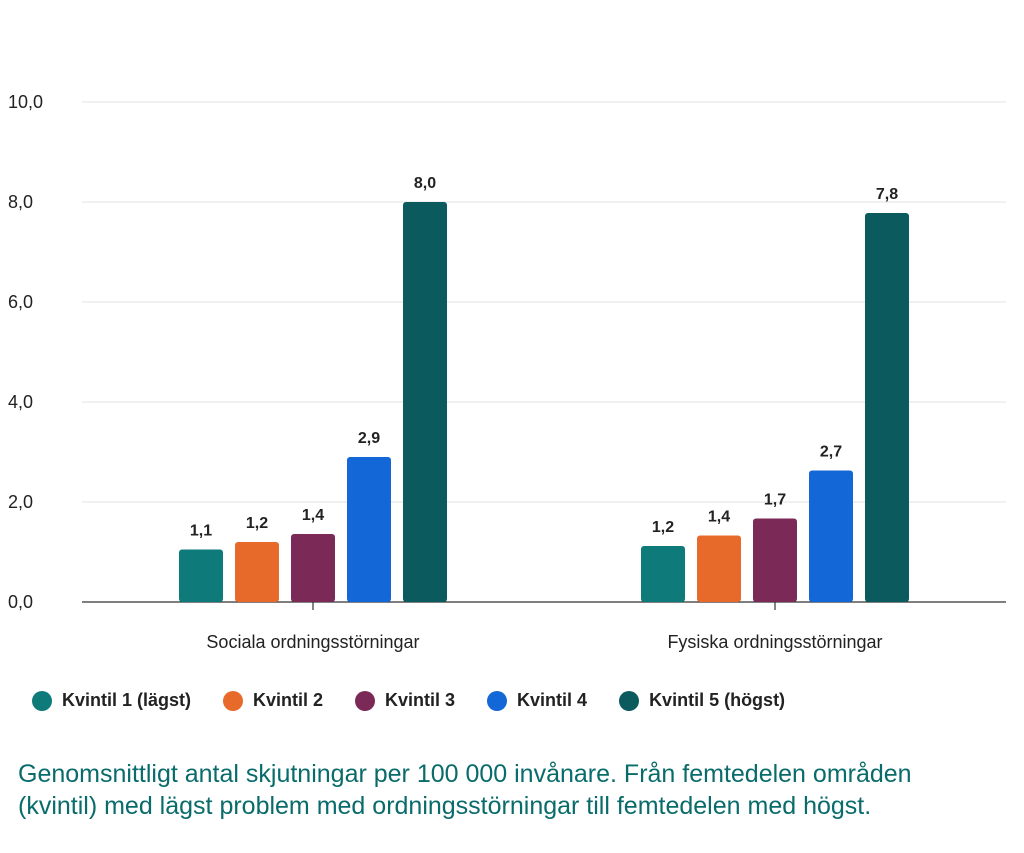 This screenshot has width=1024, height=853. What do you see at coordinates (288, 700) in the screenshot?
I see `legend-label: Kvintil 2` at bounding box center [288, 700].